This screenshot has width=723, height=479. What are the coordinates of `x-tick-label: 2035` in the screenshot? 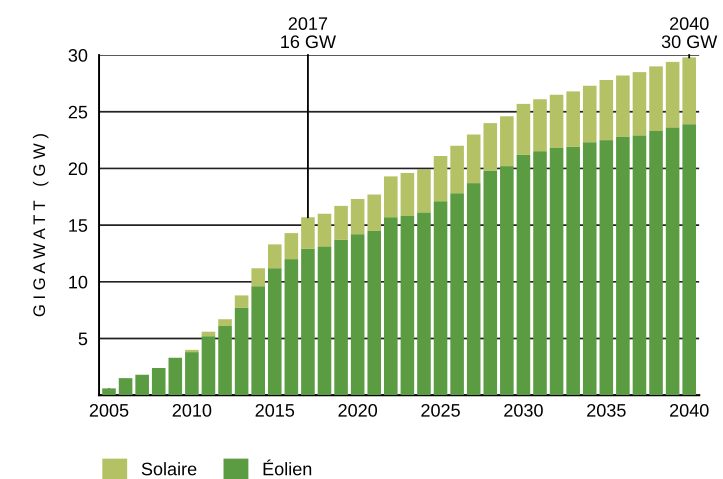 It's located at (606, 410).